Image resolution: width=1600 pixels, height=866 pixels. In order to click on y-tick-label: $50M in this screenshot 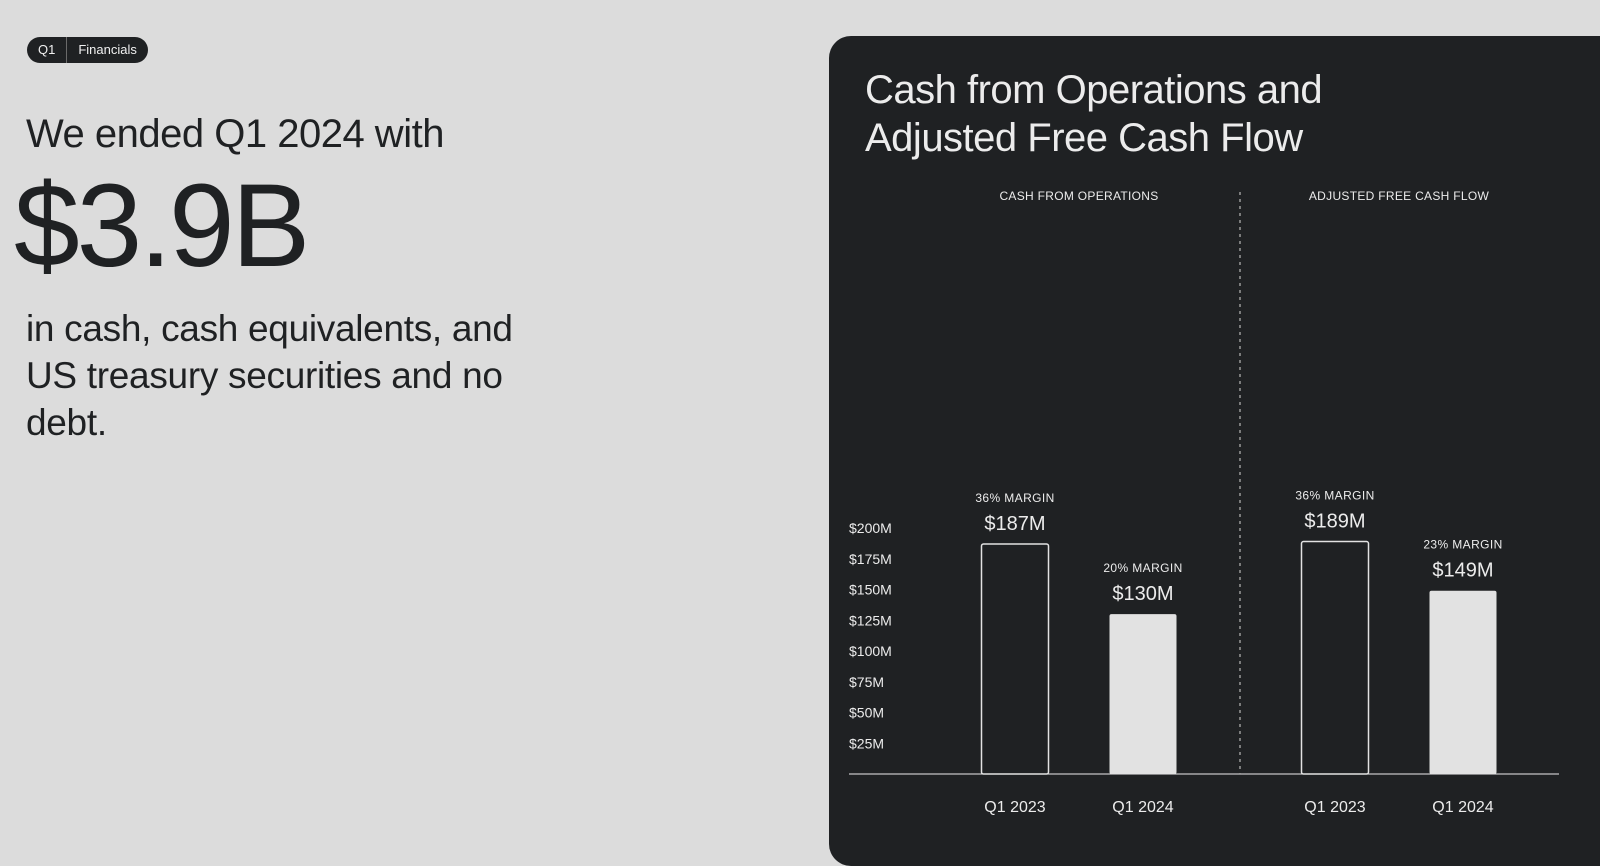, I will do `click(866, 713)`.